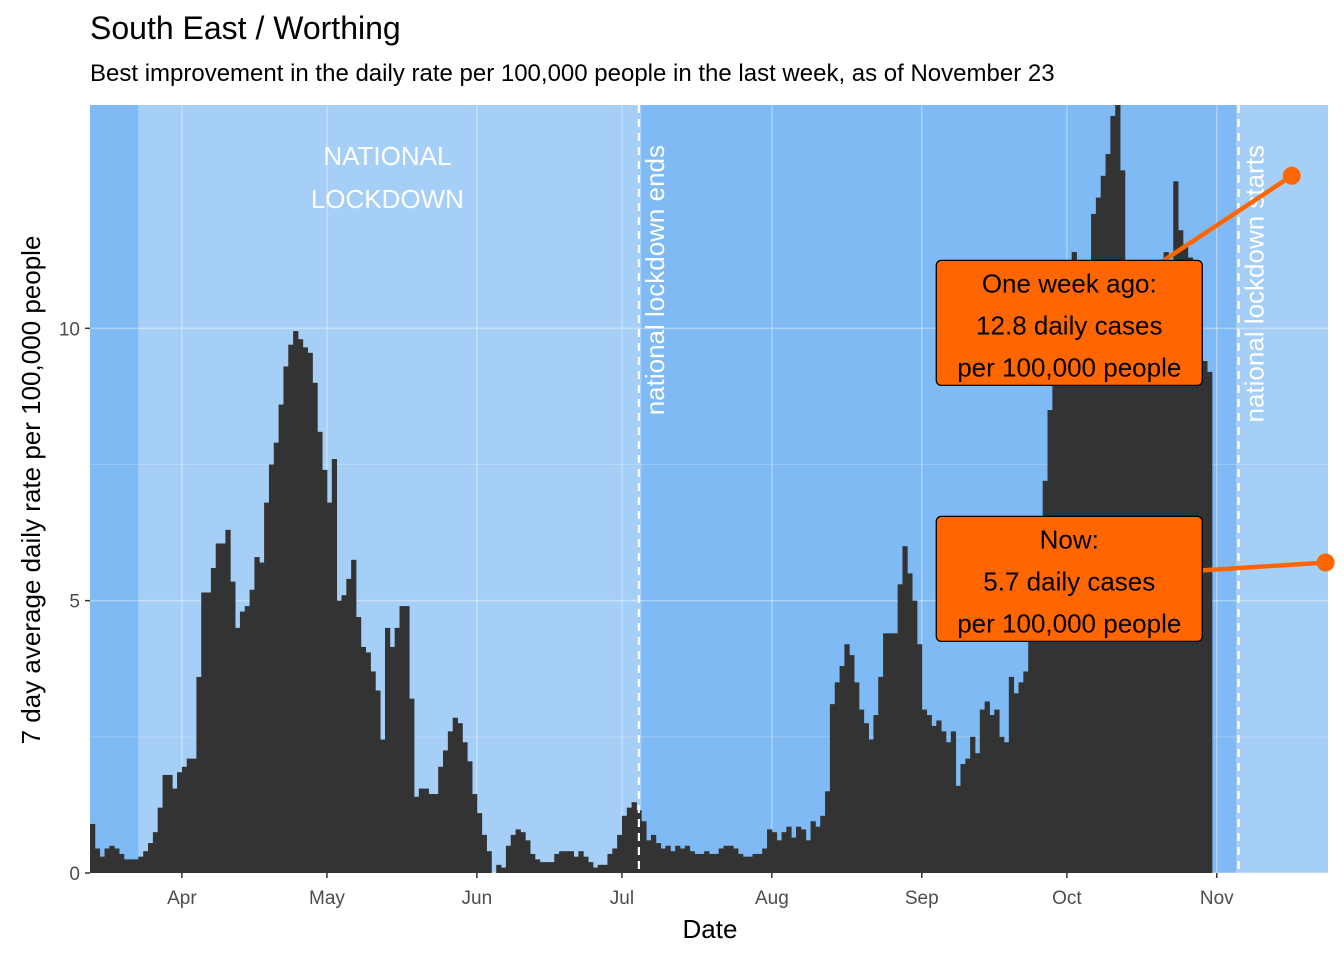 The width and height of the screenshot is (1344, 960). What do you see at coordinates (245, 28) in the screenshot?
I see `chart-title: South East / Worthing` at bounding box center [245, 28].